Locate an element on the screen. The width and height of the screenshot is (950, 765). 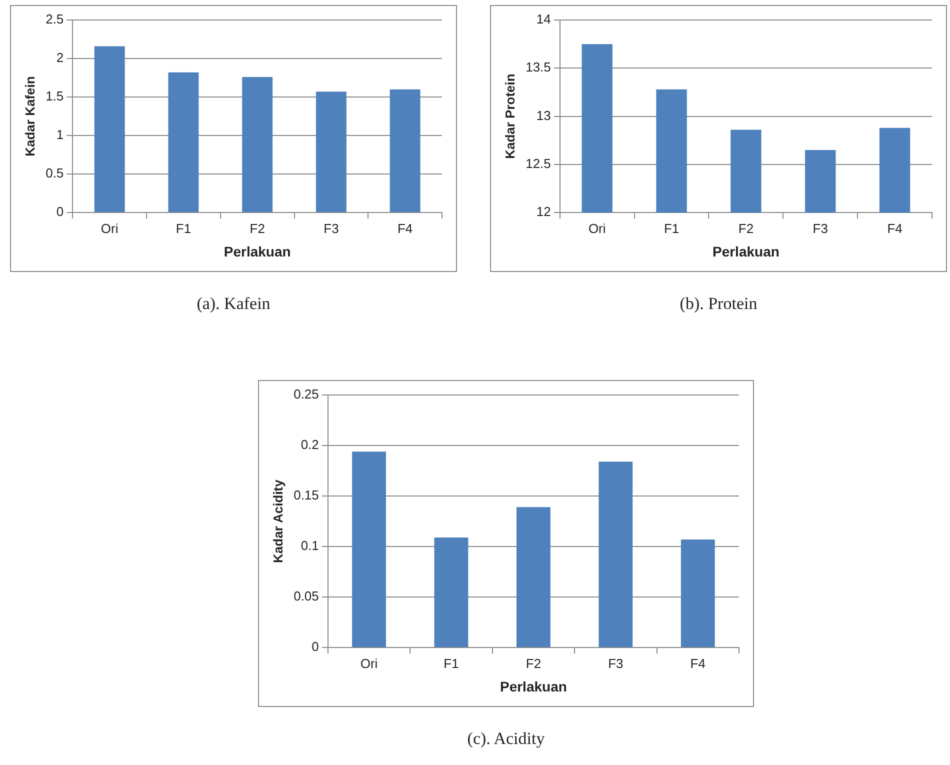
y-tick-label: 0.1 is located at coordinates (309, 546).